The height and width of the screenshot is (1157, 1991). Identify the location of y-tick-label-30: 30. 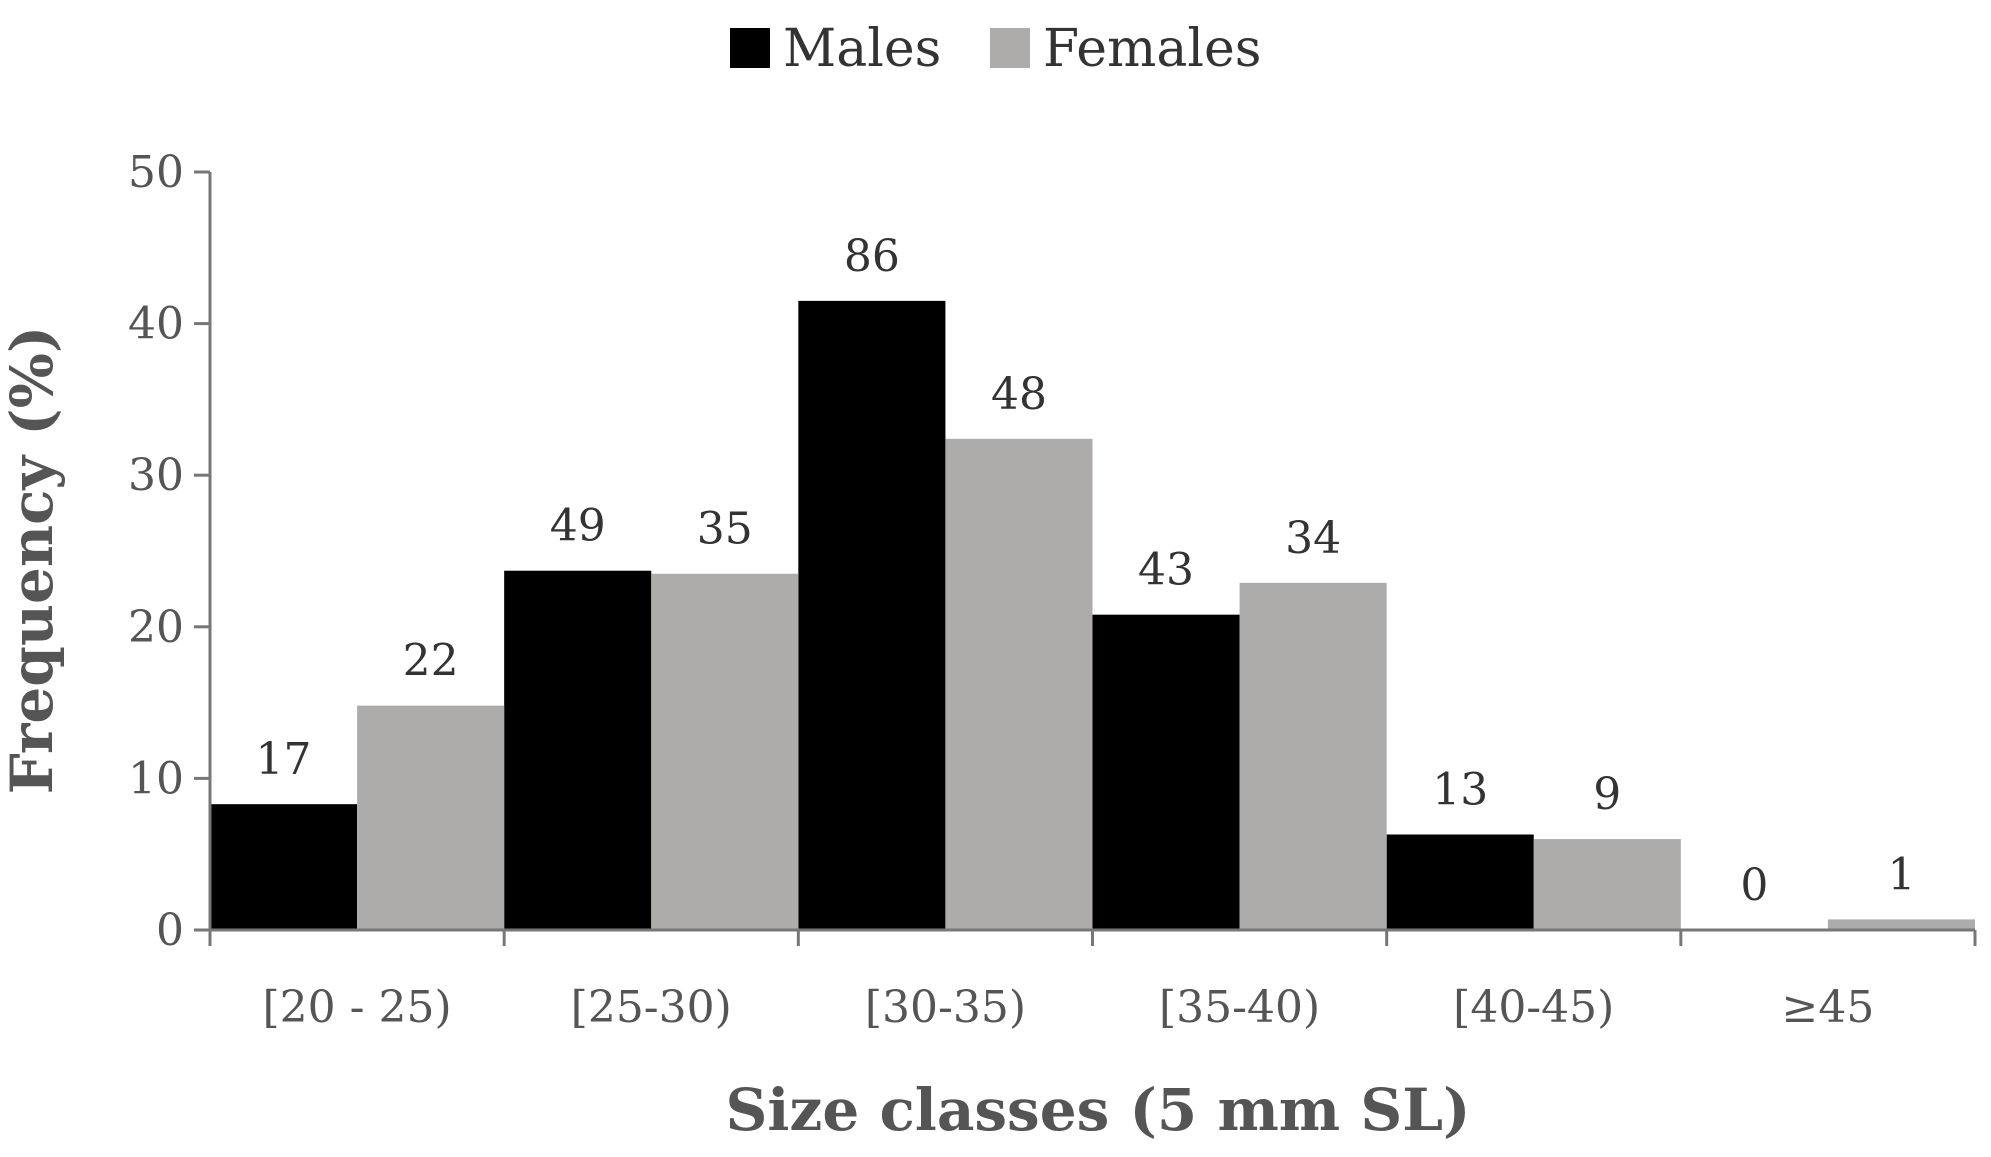
(156, 475).